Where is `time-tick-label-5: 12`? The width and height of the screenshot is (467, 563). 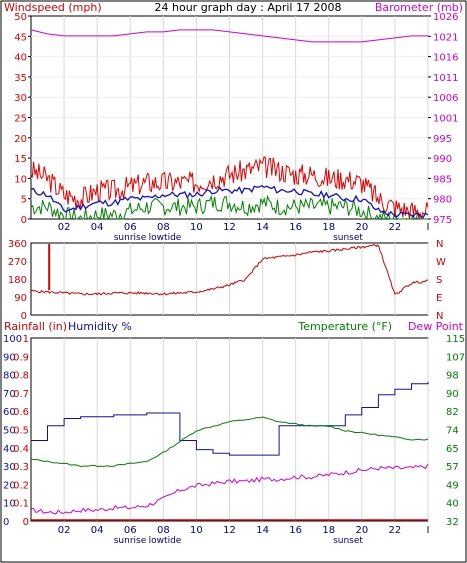 time-tick-label-5: 12 is located at coordinates (229, 227).